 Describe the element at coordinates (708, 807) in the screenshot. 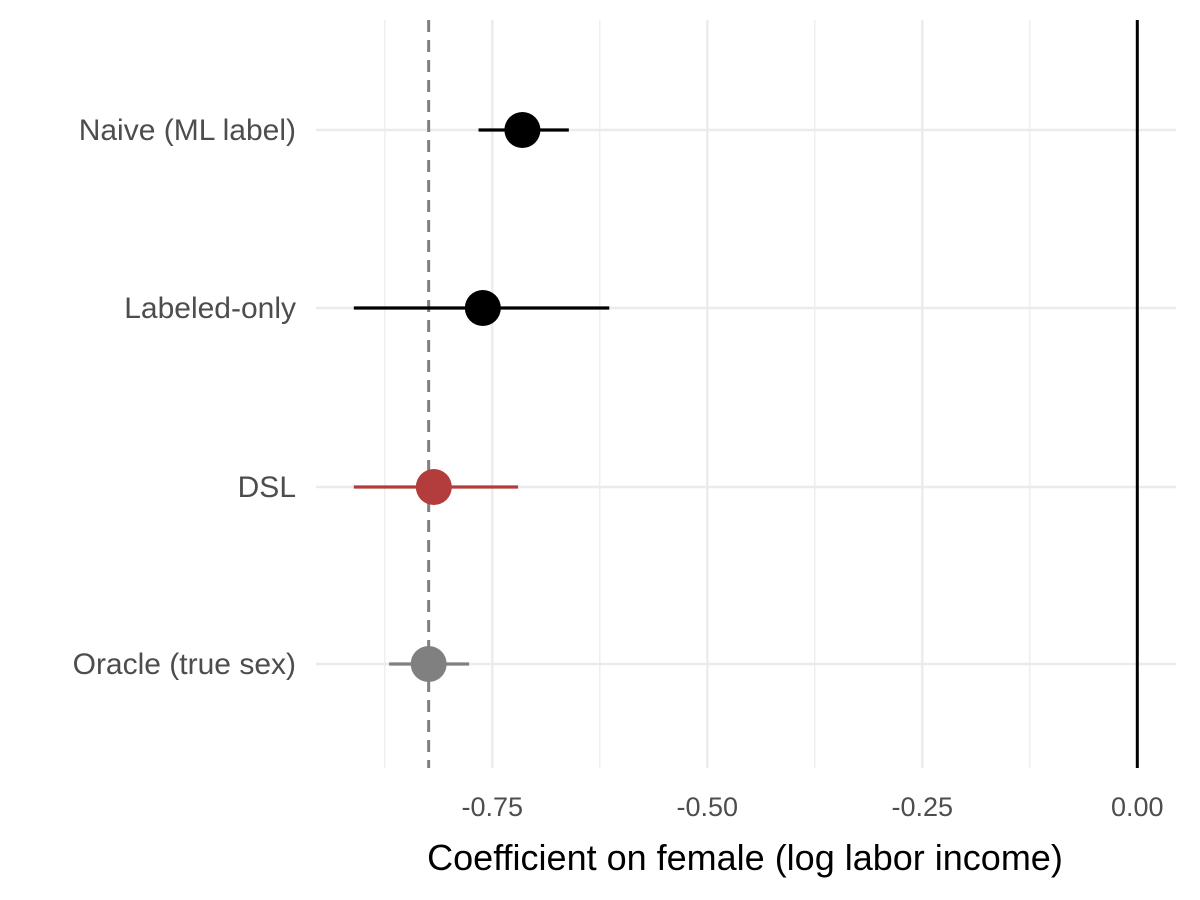

I see `x-tick-label: -0.50` at that location.